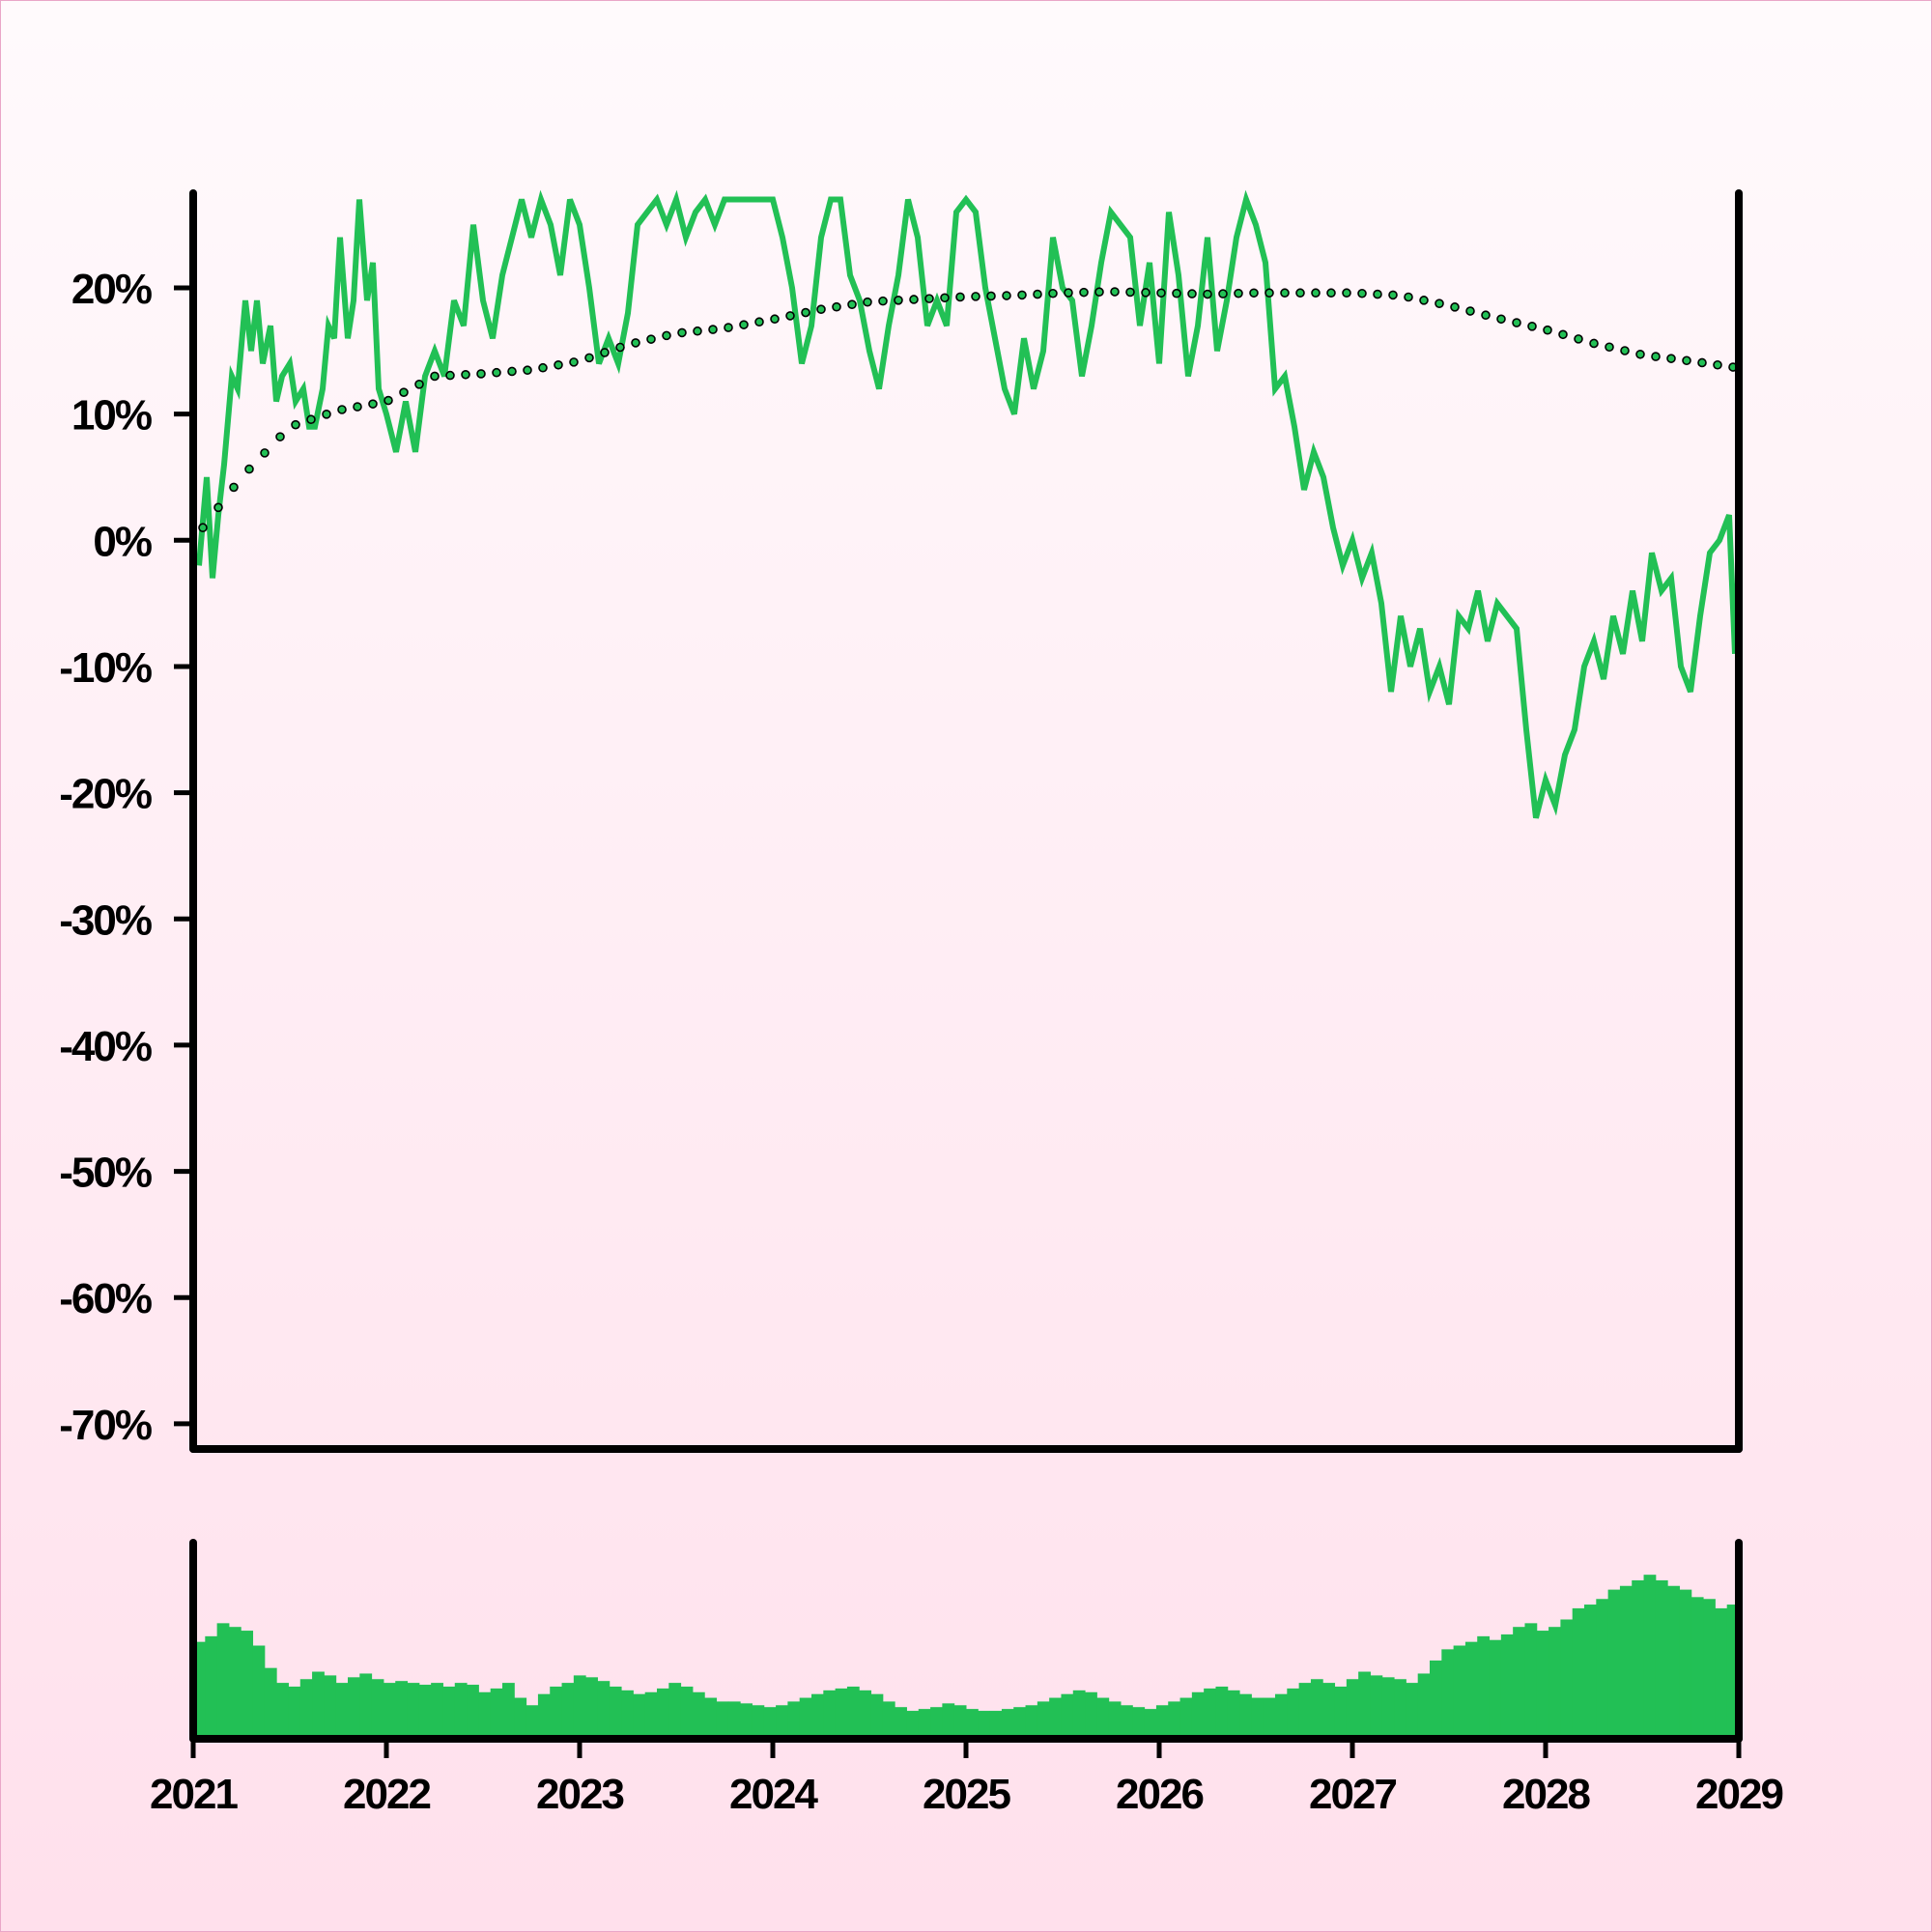 This screenshot has height=1932, width=1932. Describe the element at coordinates (105, 1298) in the screenshot. I see `y-tick-label: -60%` at that location.